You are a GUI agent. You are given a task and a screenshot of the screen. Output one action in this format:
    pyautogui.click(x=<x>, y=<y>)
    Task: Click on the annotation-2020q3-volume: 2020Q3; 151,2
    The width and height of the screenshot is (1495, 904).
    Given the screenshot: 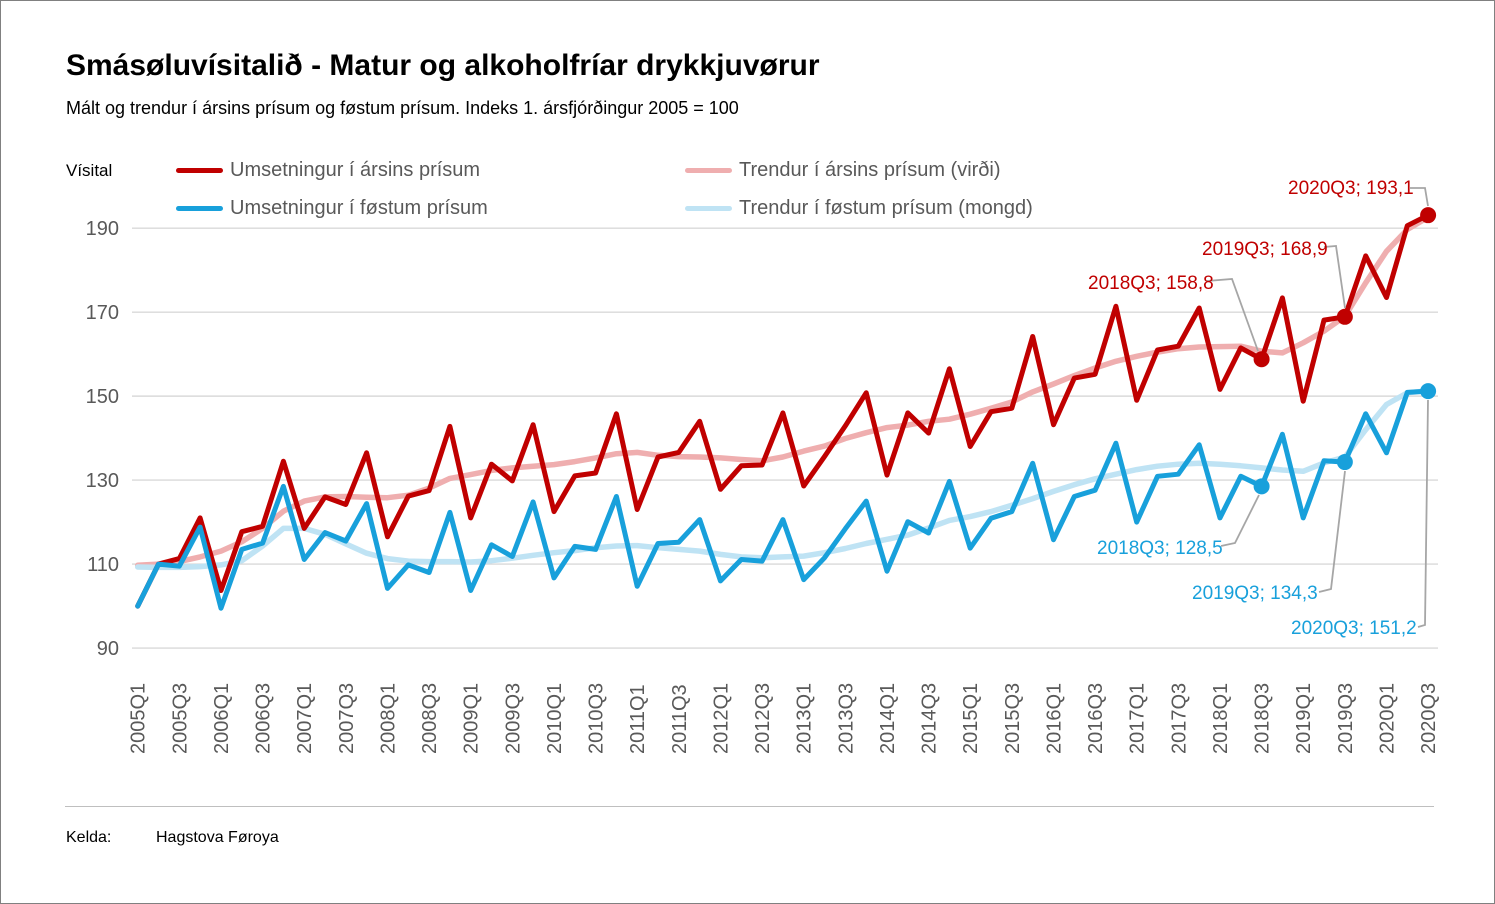 What is the action you would take?
    pyautogui.click(x=1354, y=628)
    